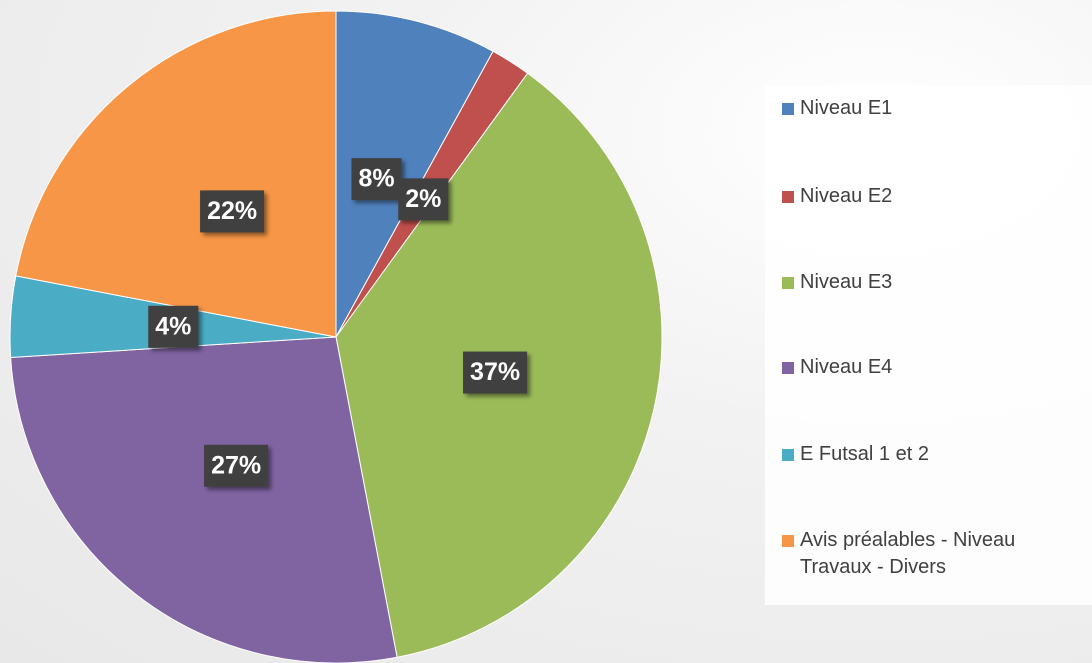 This screenshot has height=663, width=1092. I want to click on data-label: 37%, so click(495, 372).